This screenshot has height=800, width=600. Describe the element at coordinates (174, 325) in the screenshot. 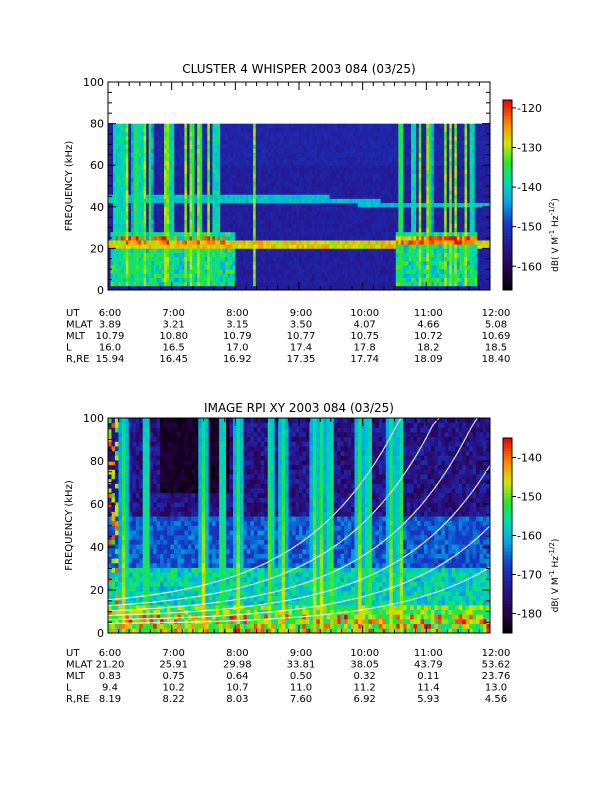

I see `orbit-value: 3.21` at that location.